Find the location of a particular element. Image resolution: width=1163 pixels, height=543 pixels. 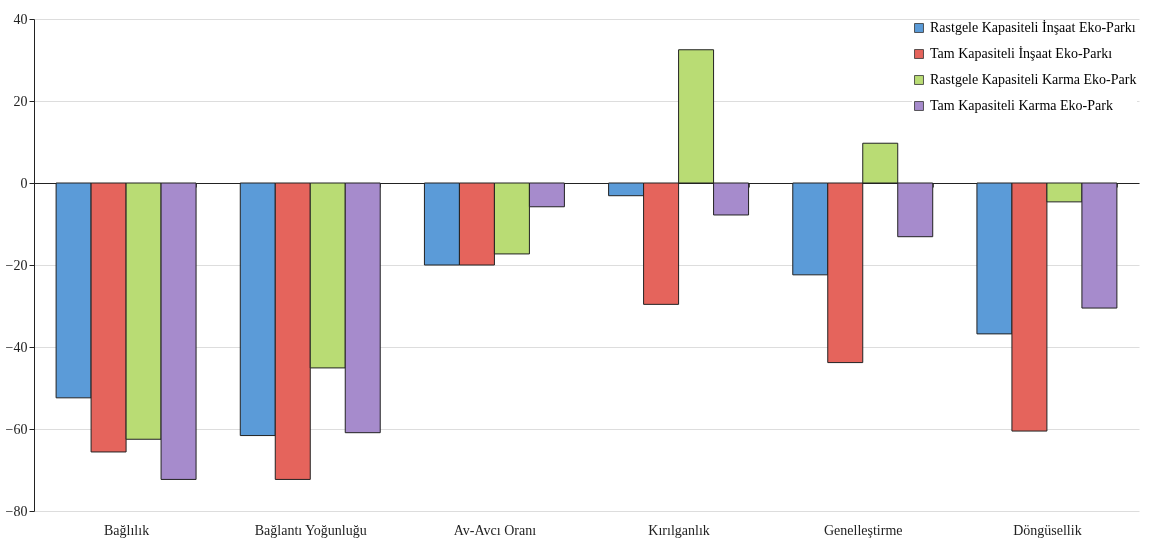

x-tick-label: Bağlılık is located at coordinates (127, 530).